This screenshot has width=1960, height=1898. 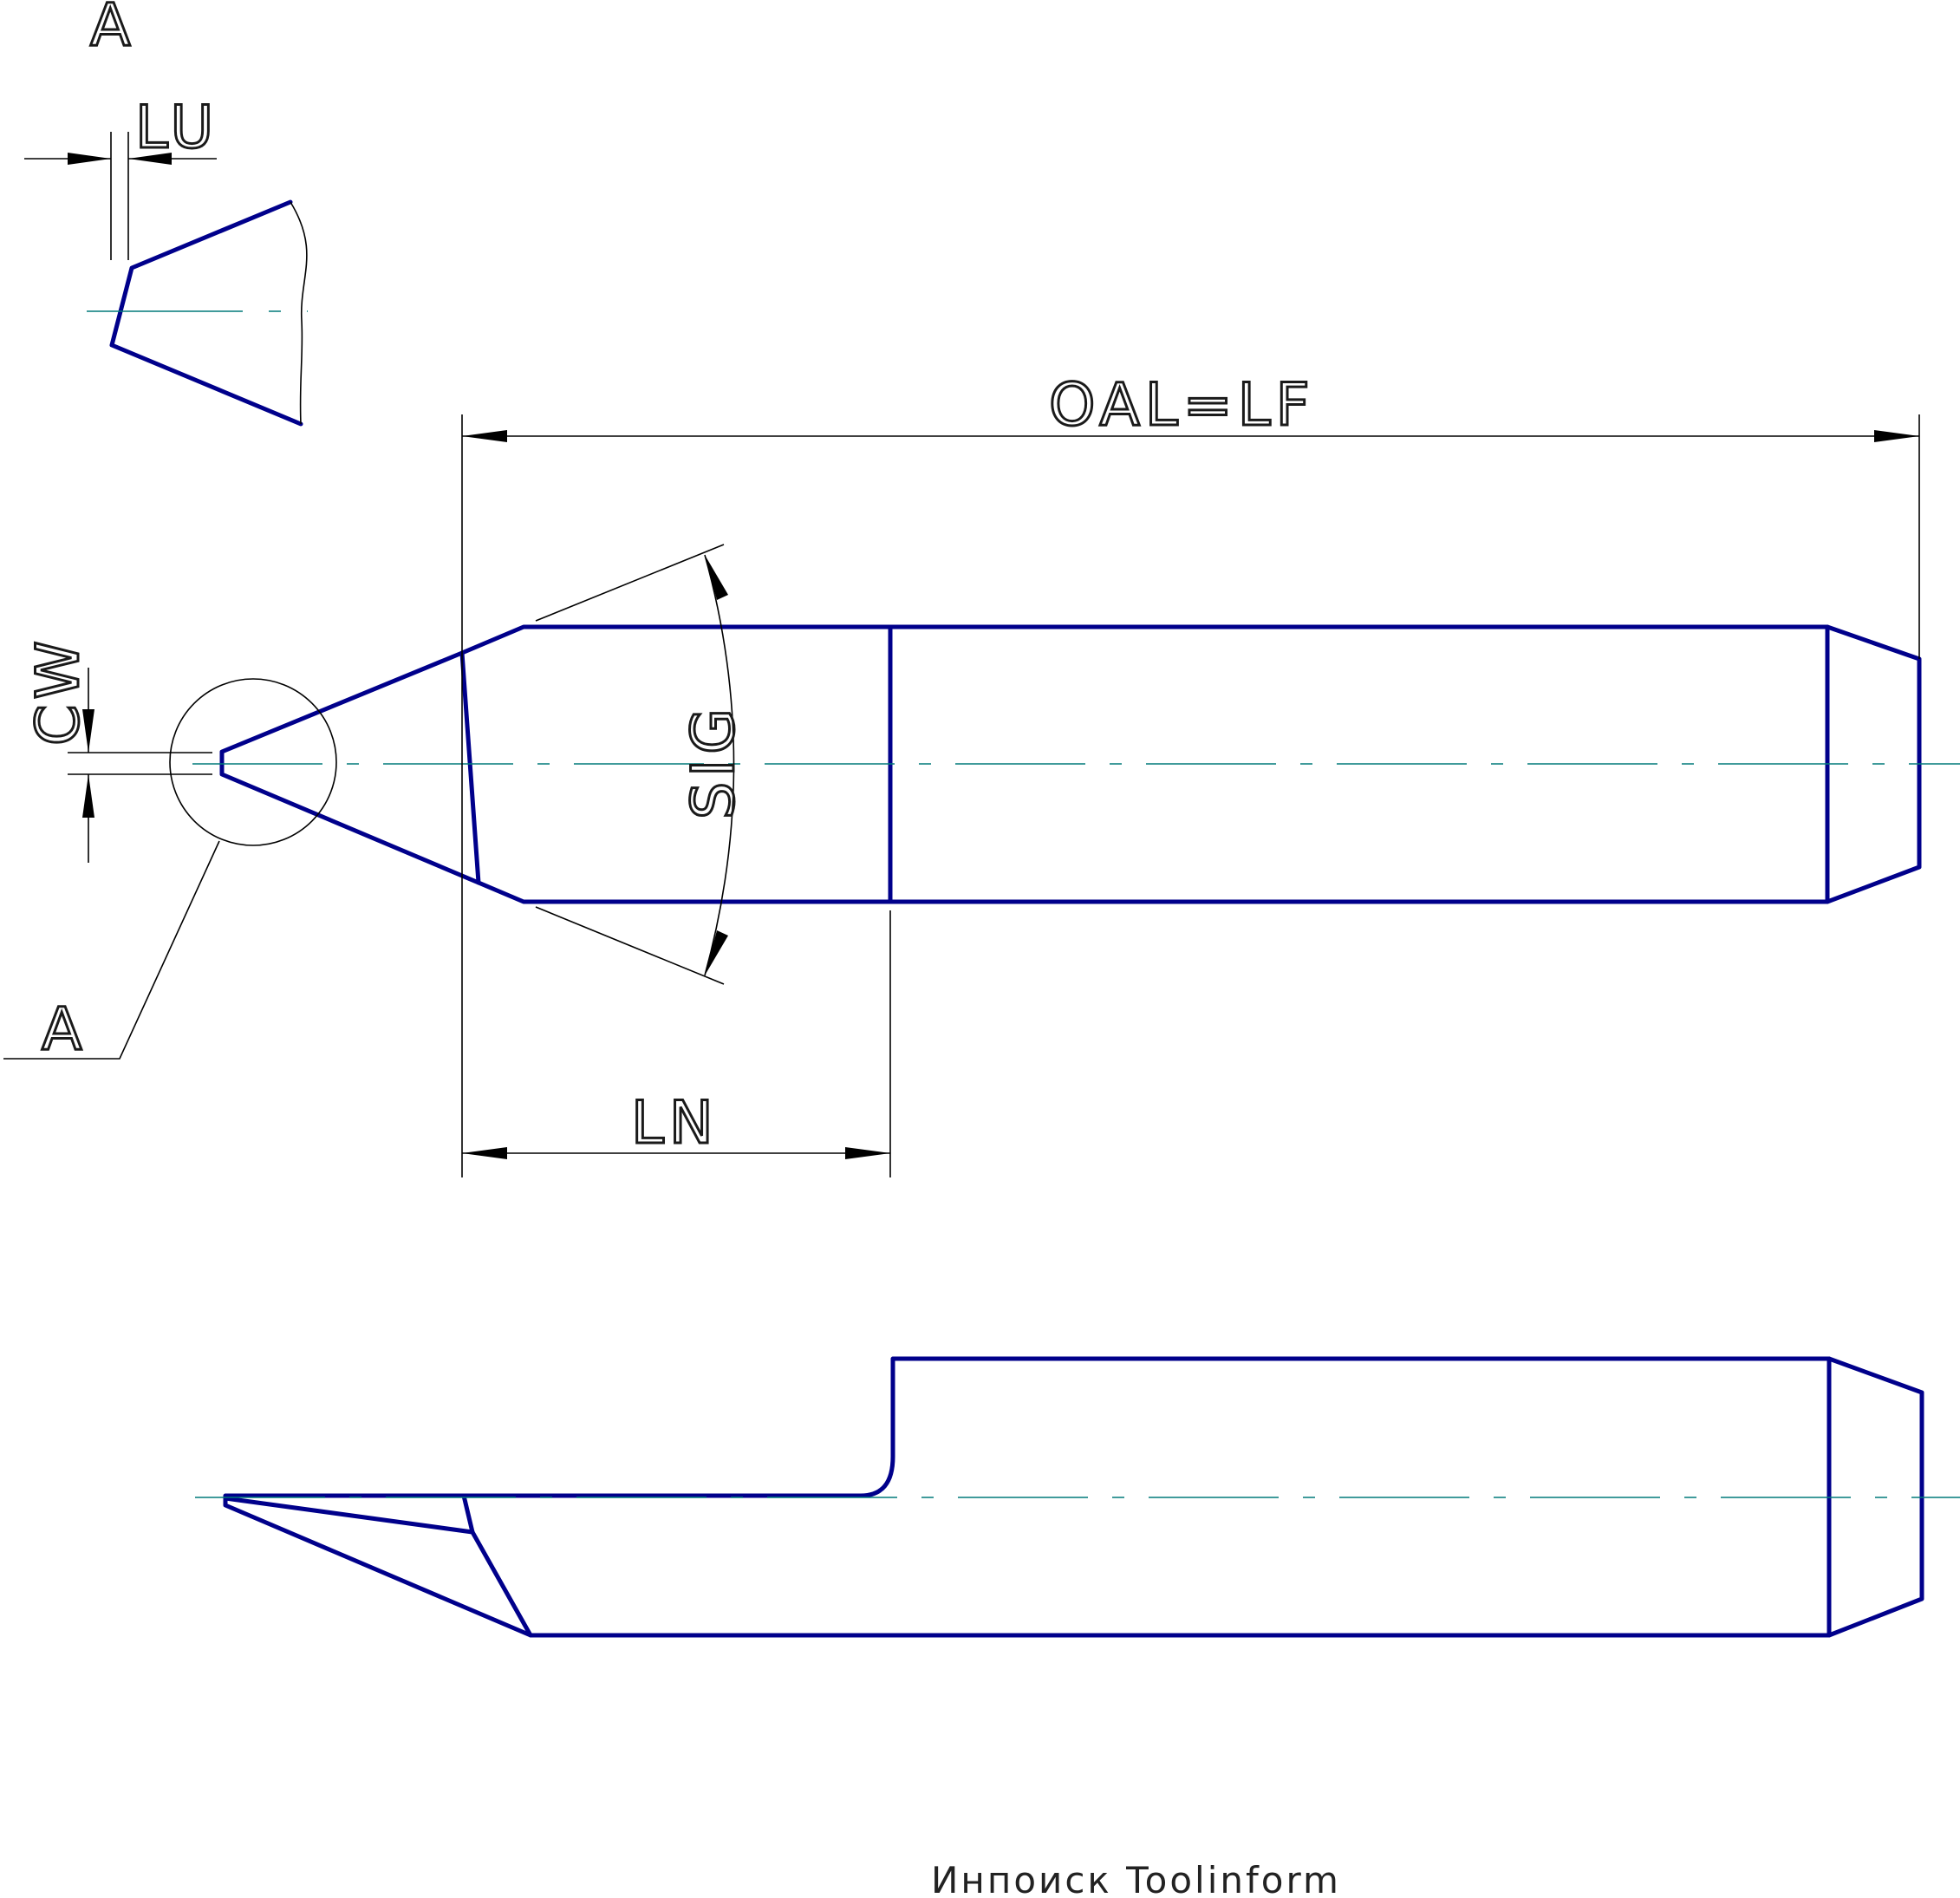 I want to click on detail-view-a: A LU, so click(x=166, y=213).